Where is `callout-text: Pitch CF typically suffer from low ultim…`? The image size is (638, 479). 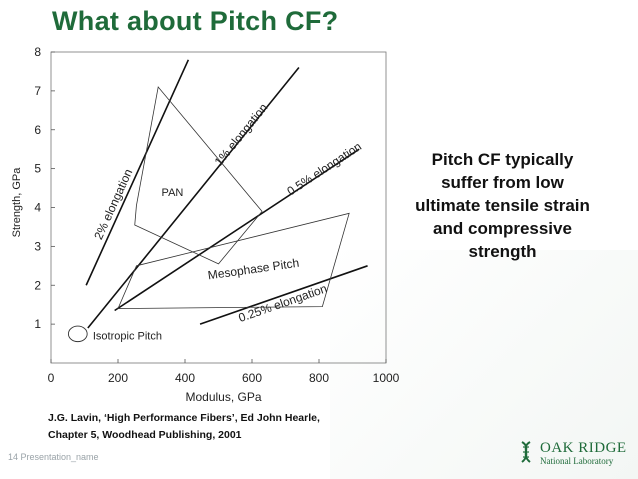 callout-text: Pitch CF typically suffer from low ultim… is located at coordinates (502, 205).